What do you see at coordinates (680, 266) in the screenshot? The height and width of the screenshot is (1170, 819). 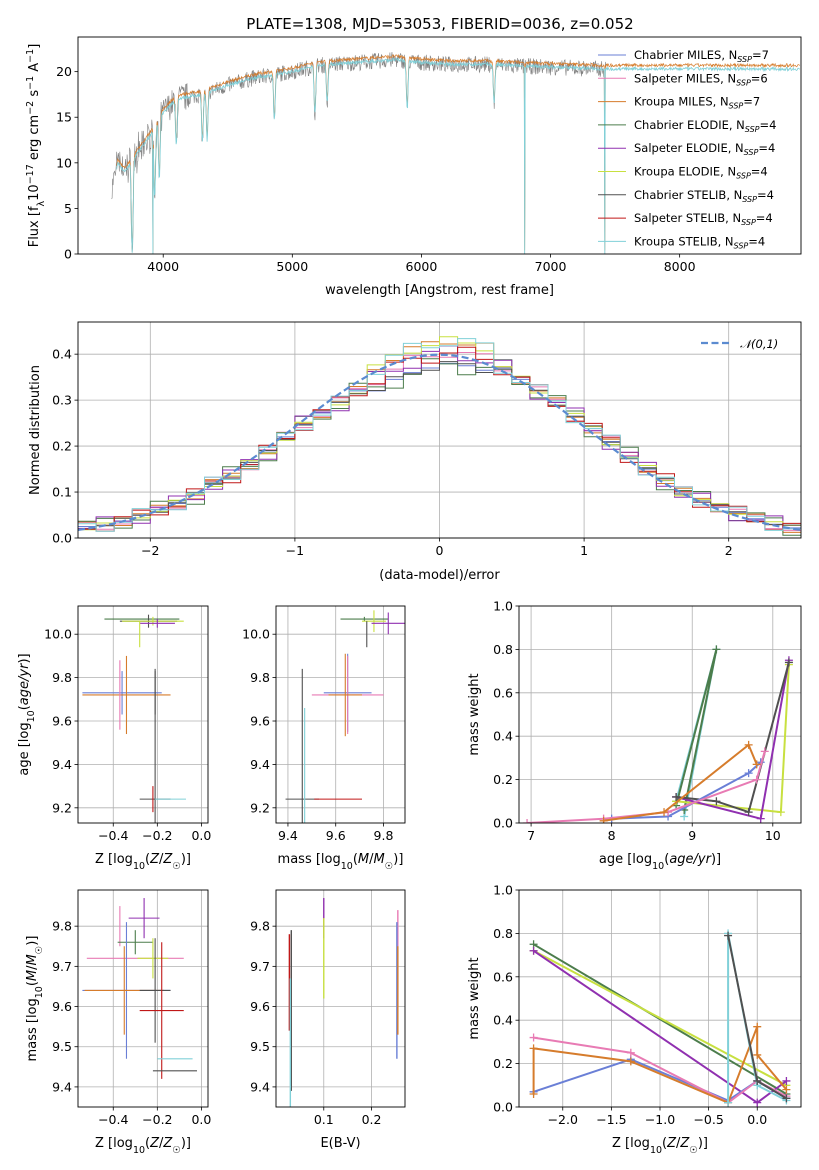 I see `x-tick-label: 8000` at bounding box center [680, 266].